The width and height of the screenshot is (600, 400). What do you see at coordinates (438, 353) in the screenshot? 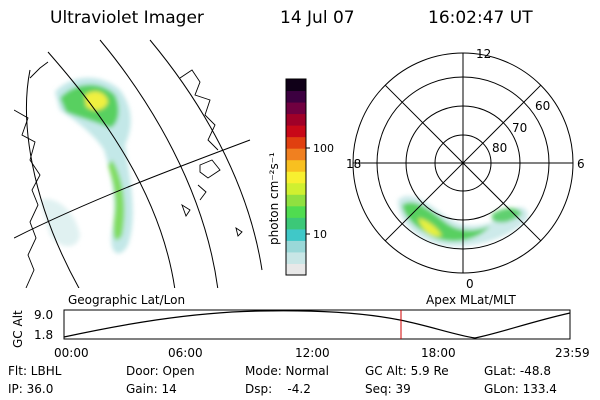
I see `xtick-1800: 18:00` at bounding box center [438, 353].